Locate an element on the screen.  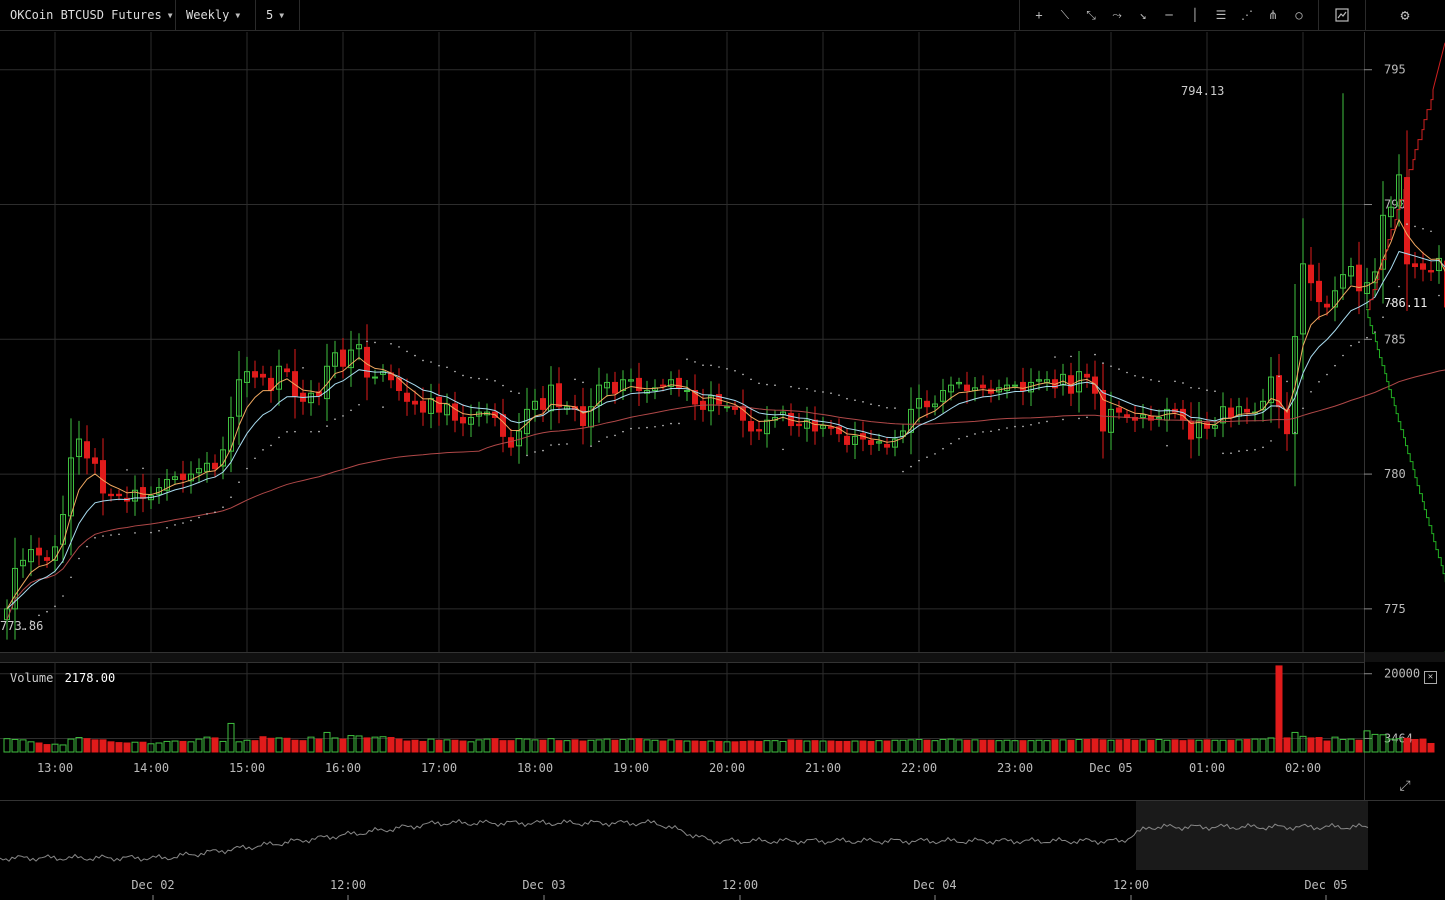
gear-icon: ⚙ is located at coordinates (1405, 15).